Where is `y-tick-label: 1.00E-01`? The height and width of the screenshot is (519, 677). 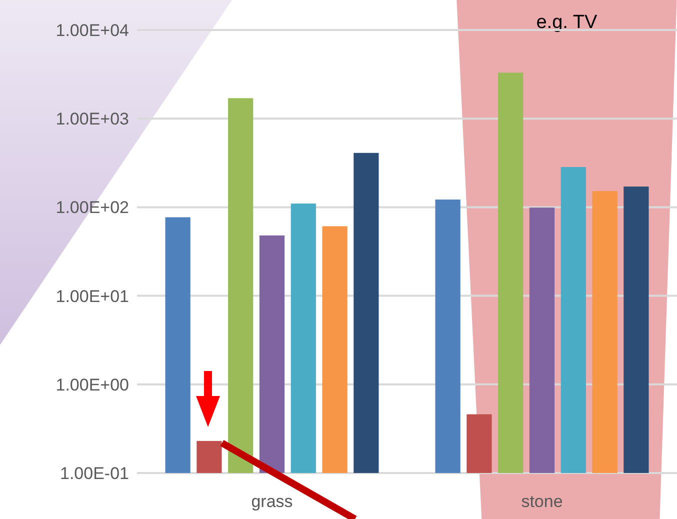
y-tick-label: 1.00E-01 is located at coordinates (94, 473).